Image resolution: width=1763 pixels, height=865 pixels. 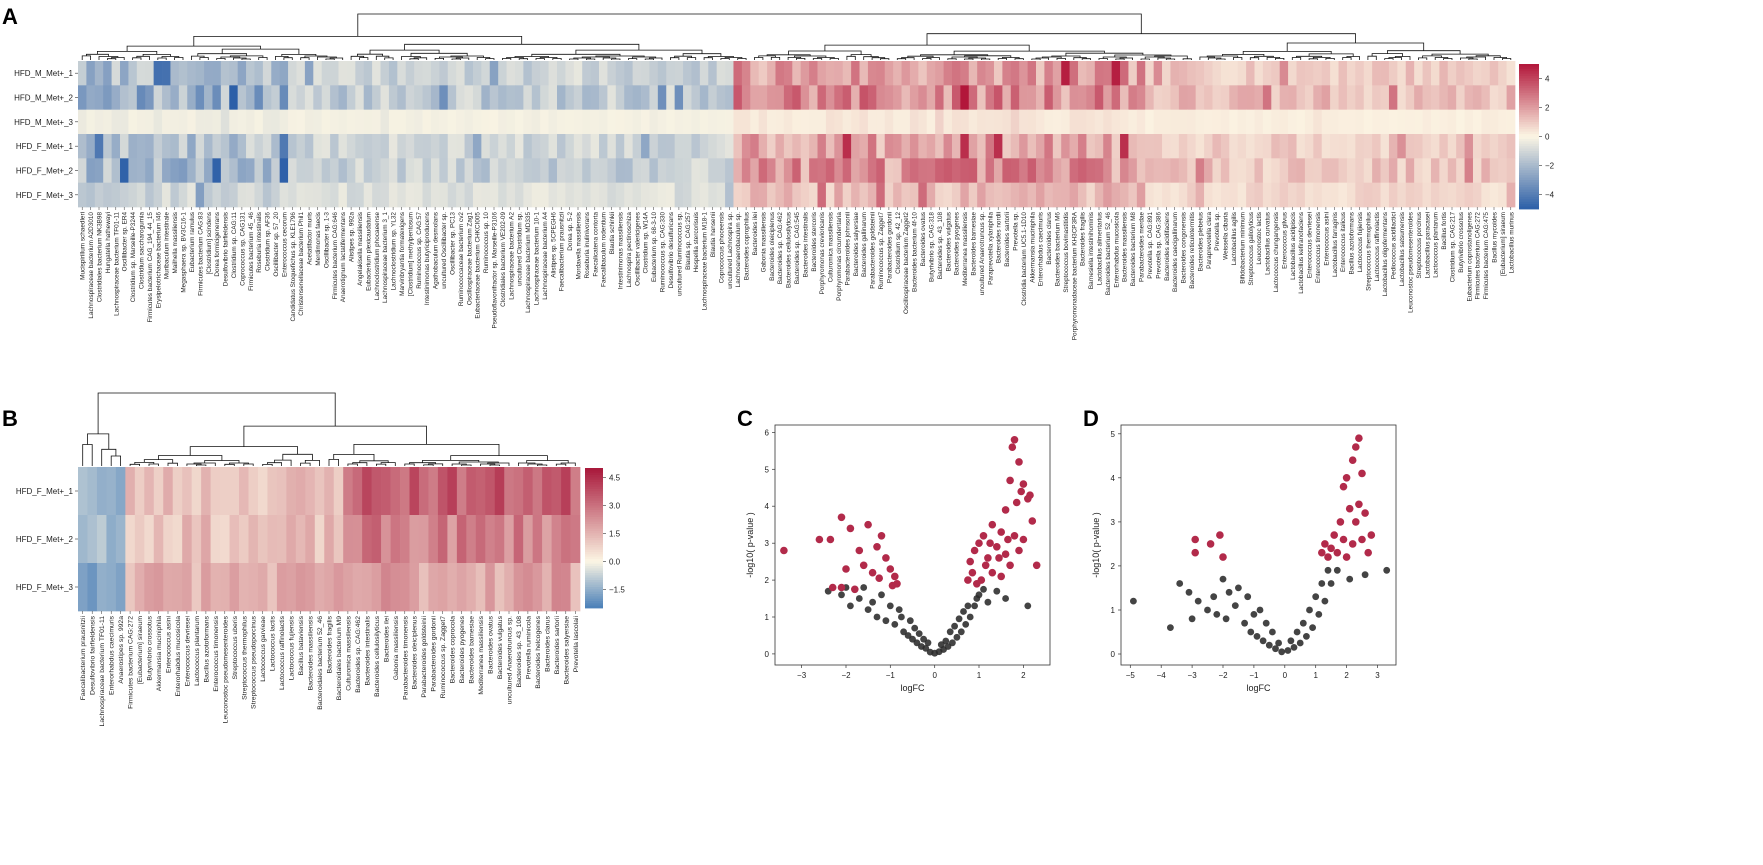 What do you see at coordinates (713, 234) in the screenshot?
I see `column-label: Blautia hansenii` at bounding box center [713, 234].